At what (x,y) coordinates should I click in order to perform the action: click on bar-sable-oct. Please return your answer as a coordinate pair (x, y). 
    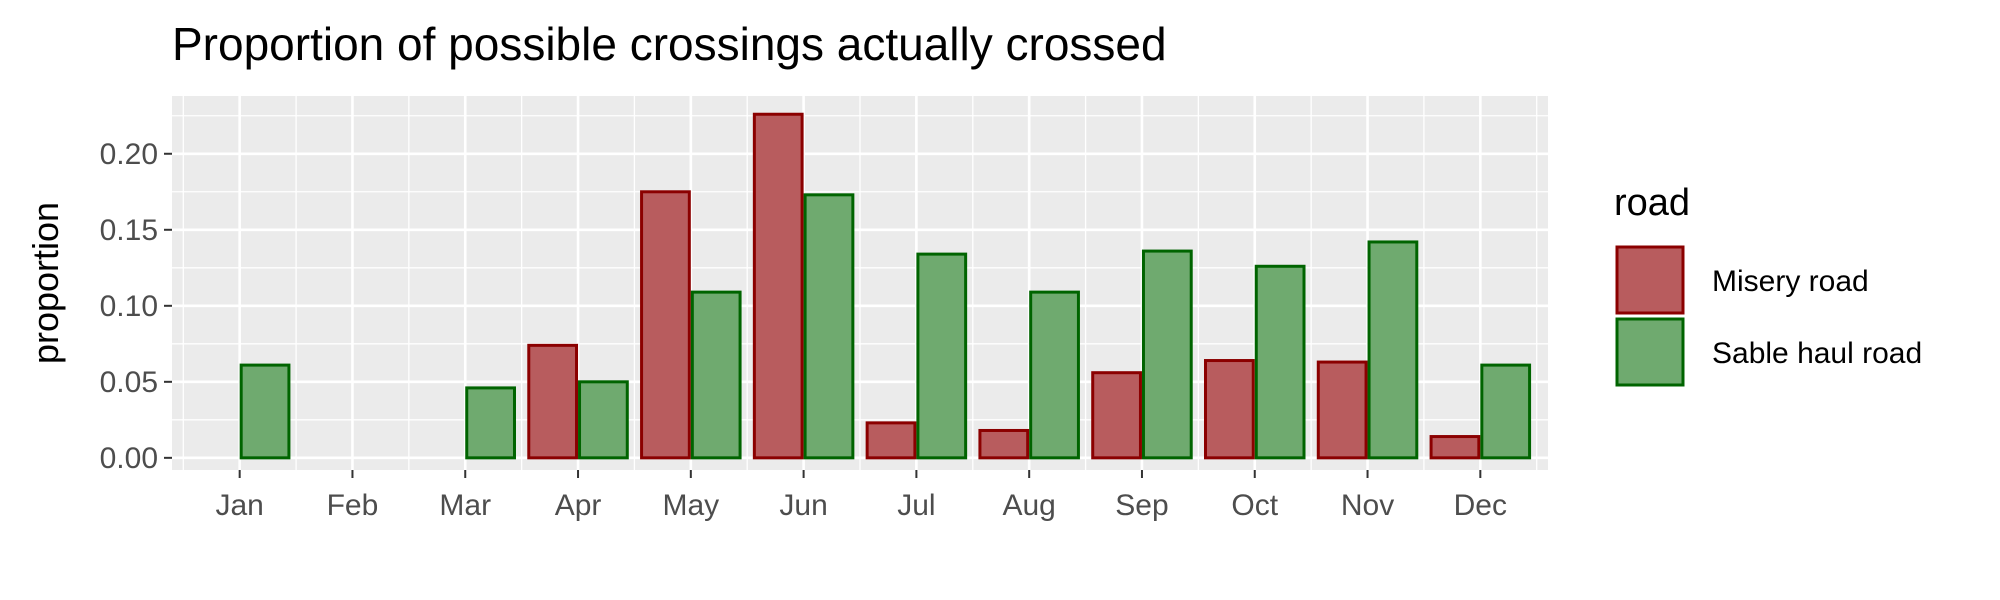
    Looking at the image, I should click on (1280, 362).